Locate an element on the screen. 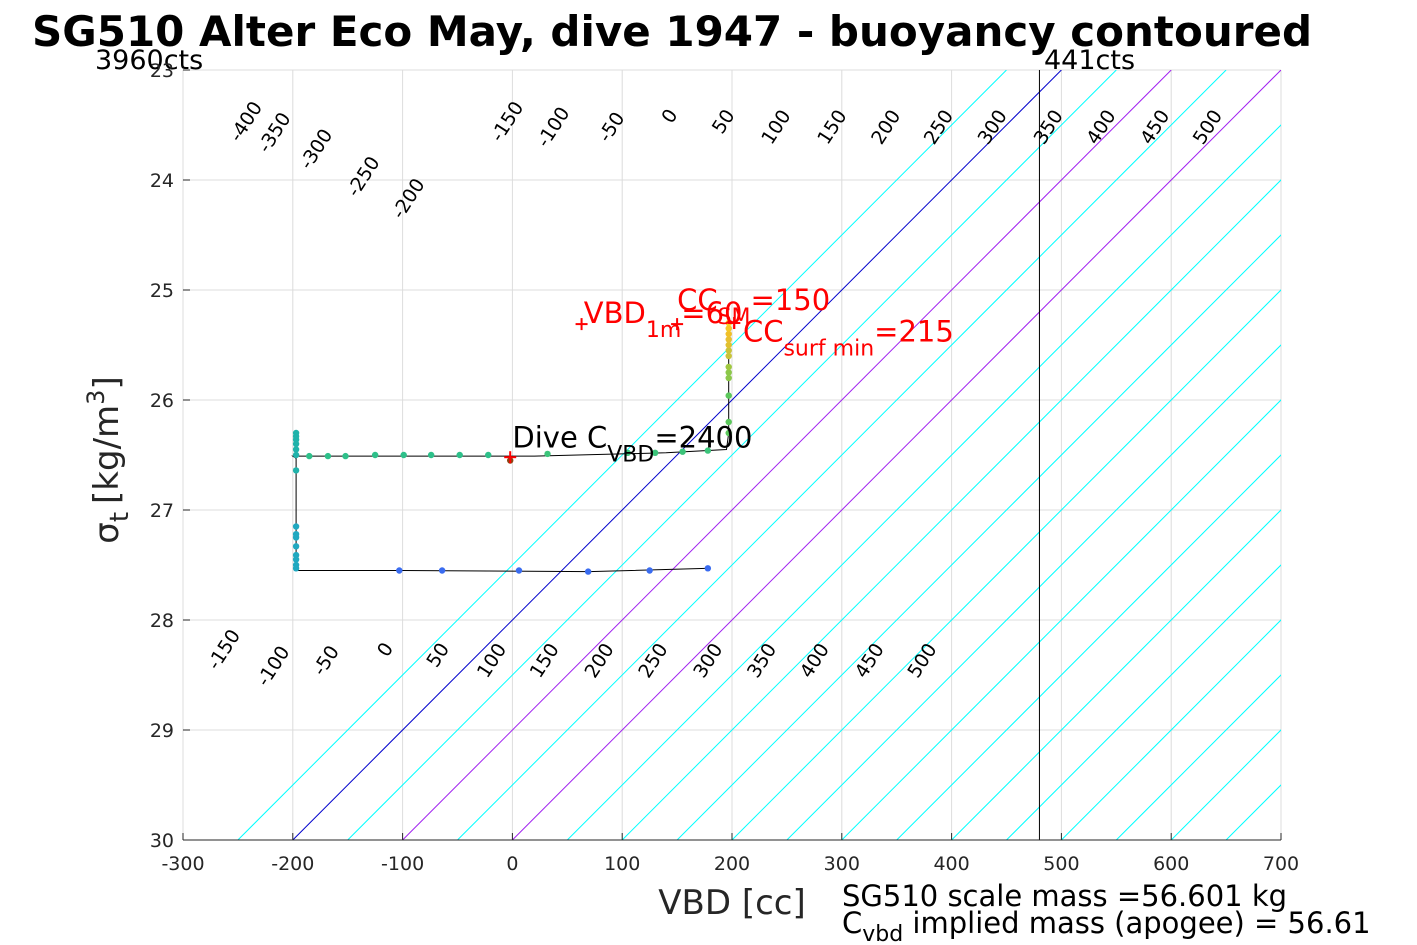  annotation-sub: SM is located at coordinates (734, 317).